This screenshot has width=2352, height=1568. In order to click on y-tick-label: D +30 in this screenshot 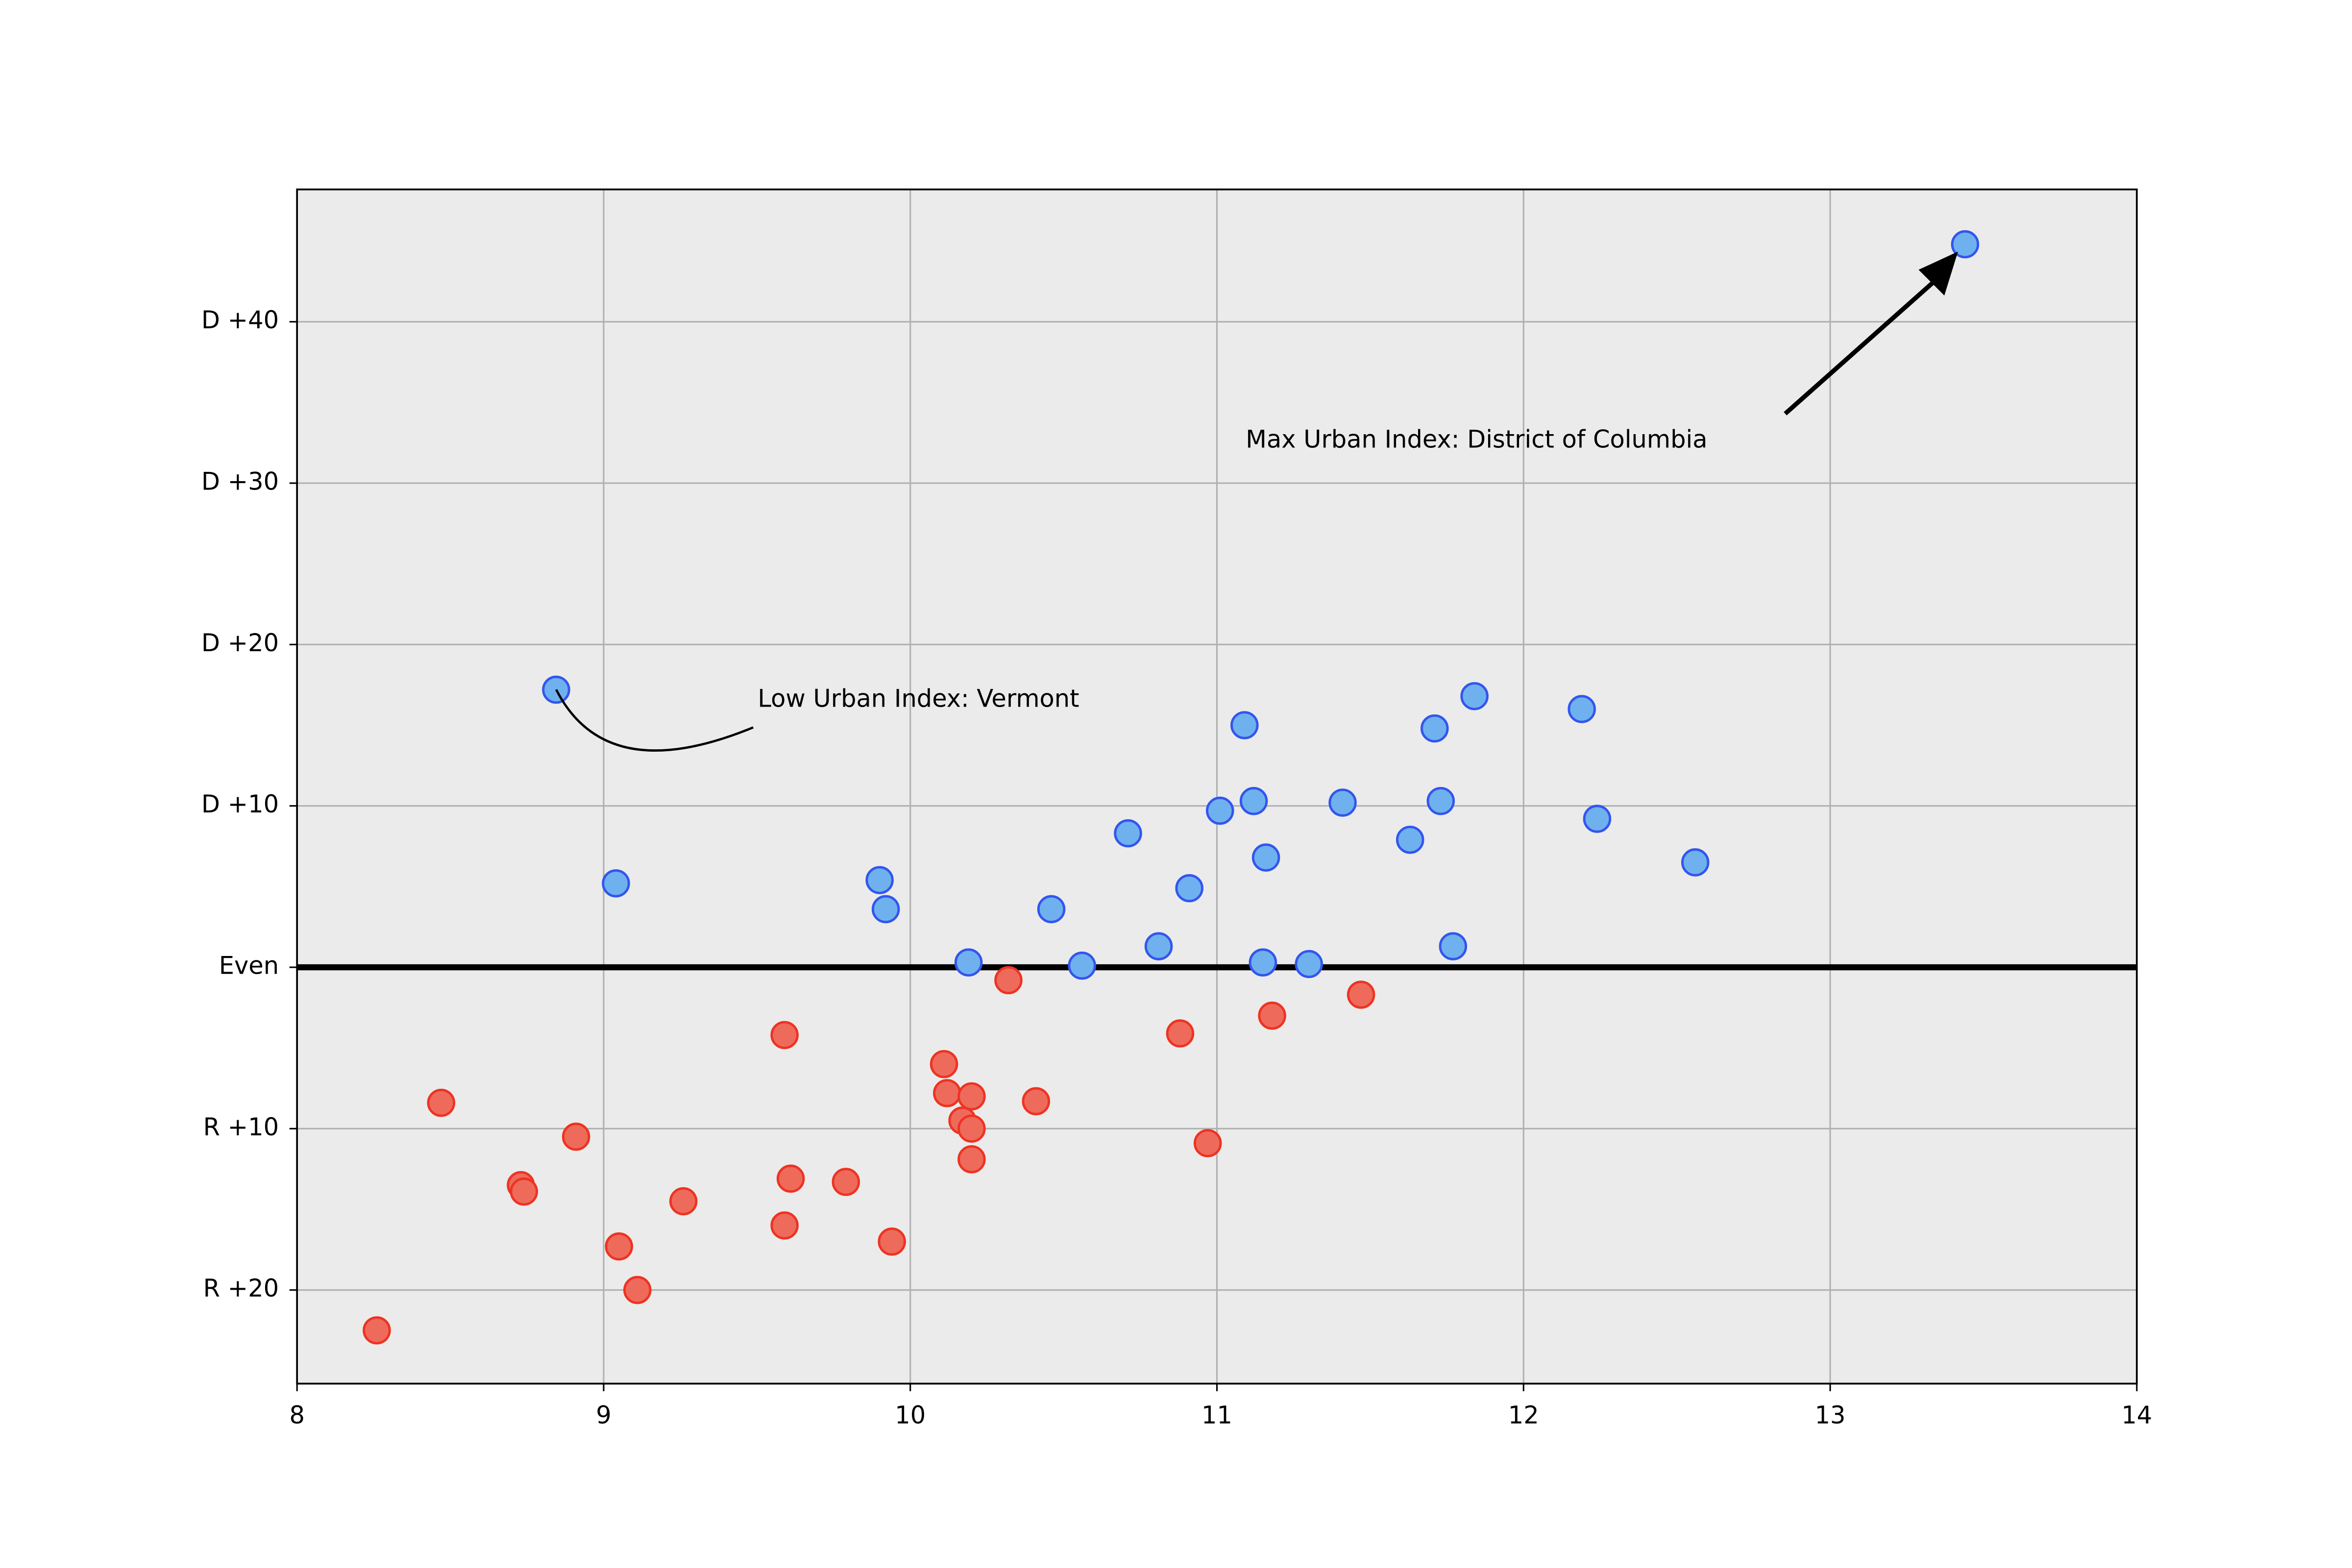, I will do `click(240, 481)`.